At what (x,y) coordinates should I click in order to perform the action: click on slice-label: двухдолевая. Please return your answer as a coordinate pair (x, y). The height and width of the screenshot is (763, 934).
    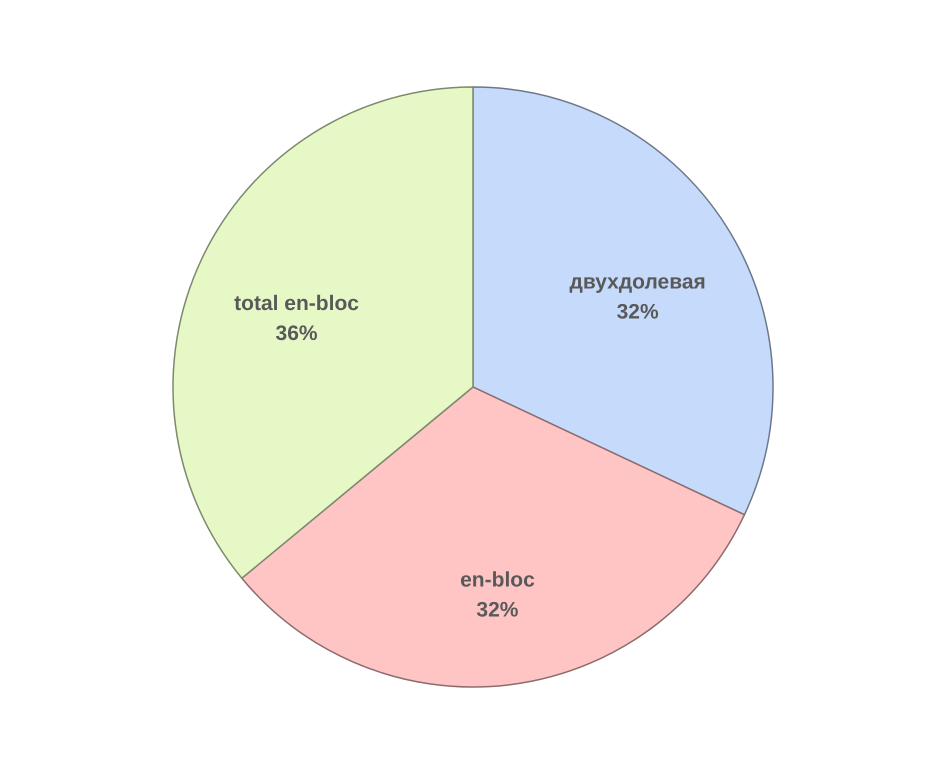
    Looking at the image, I should click on (638, 282).